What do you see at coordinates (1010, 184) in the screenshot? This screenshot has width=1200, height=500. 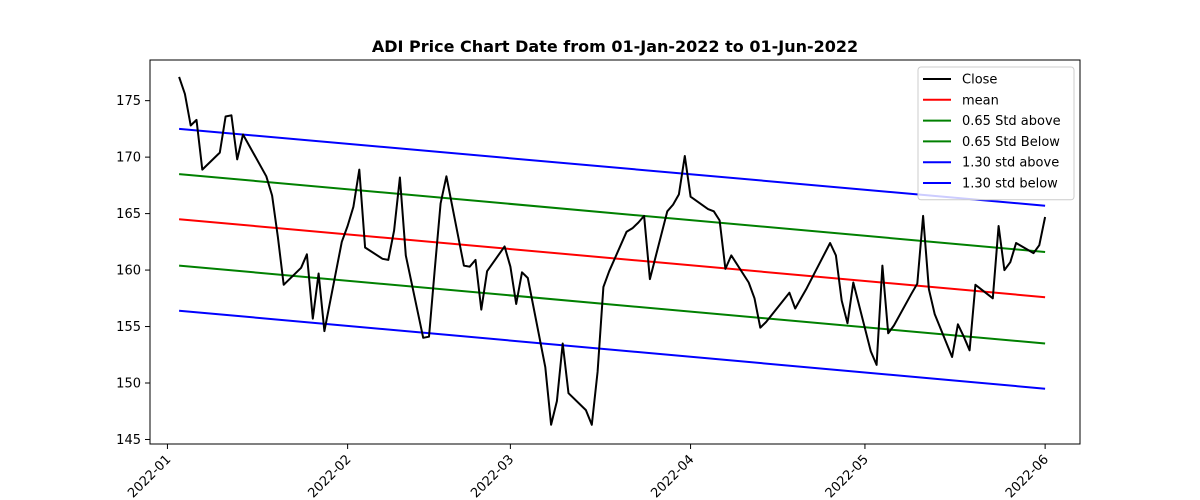 I see `legend-label: 1.30 std below` at bounding box center [1010, 184].